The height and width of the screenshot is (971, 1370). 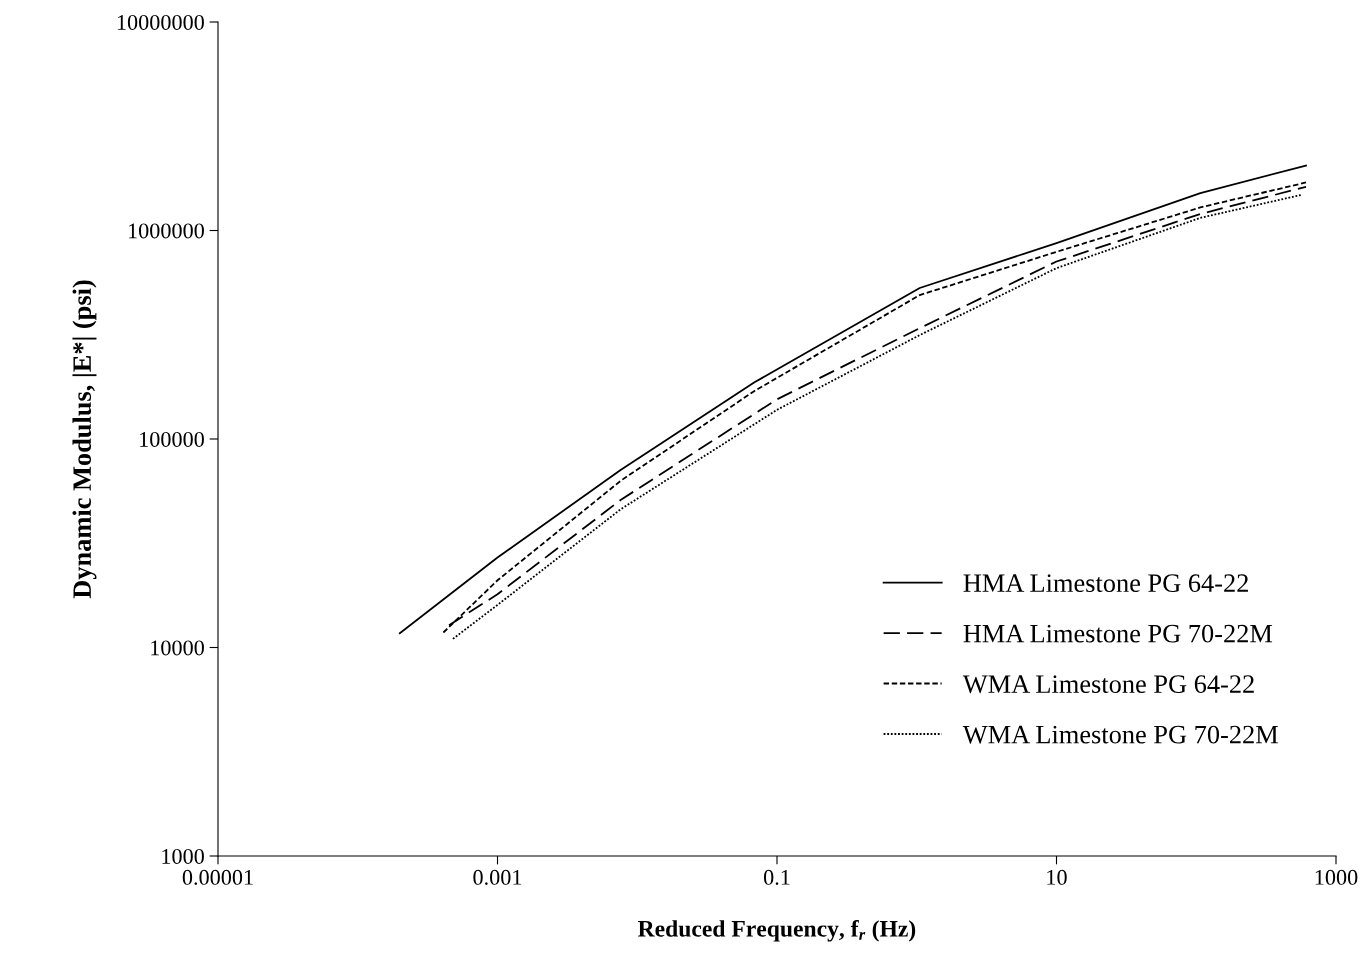 What do you see at coordinates (776, 930) in the screenshot?
I see `x-axis-title: Reduced Frequency, f$_{r}$ (Hz)` at bounding box center [776, 930].